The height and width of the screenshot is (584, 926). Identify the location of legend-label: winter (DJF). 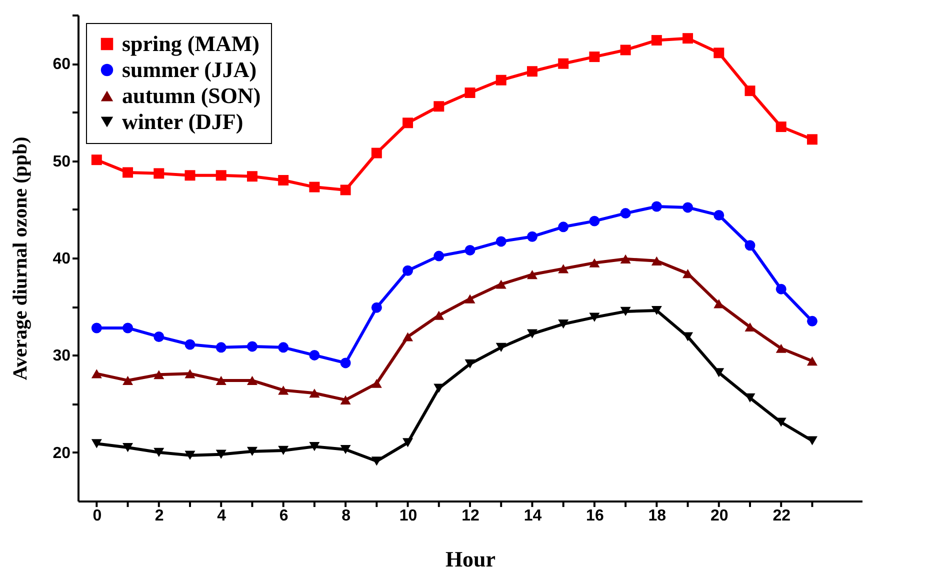
(183, 121).